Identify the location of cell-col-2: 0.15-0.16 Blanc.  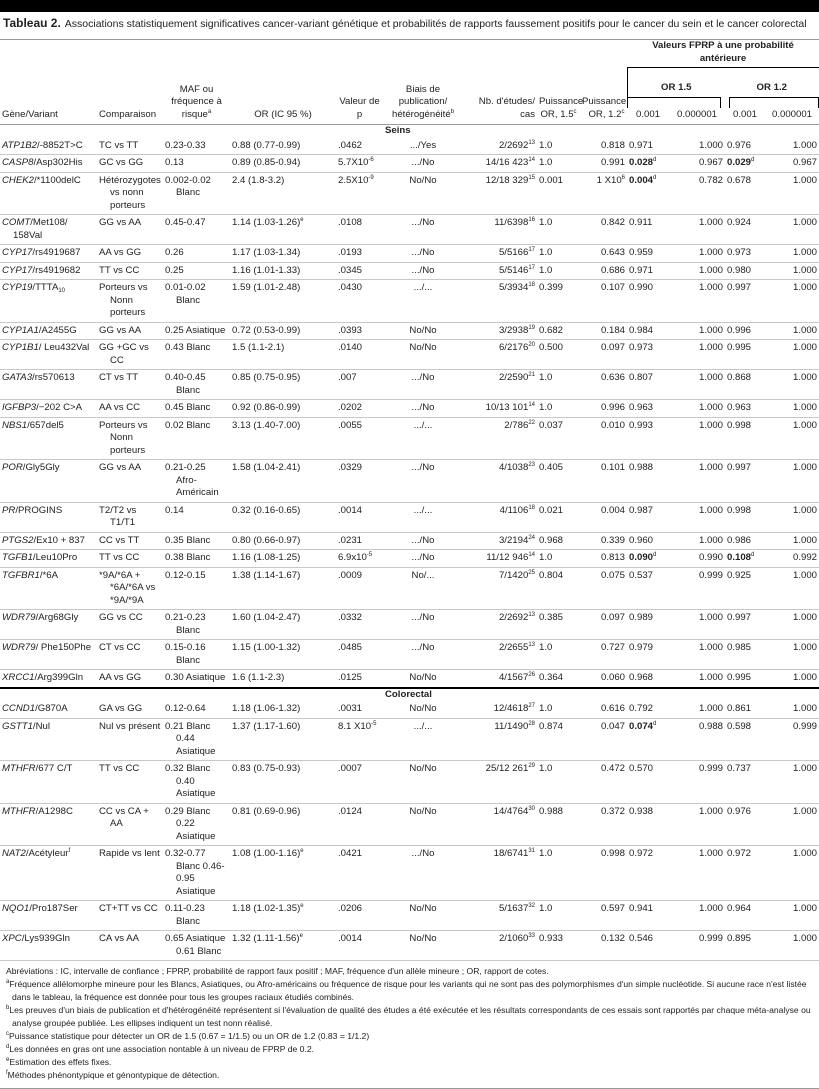
(196, 654).